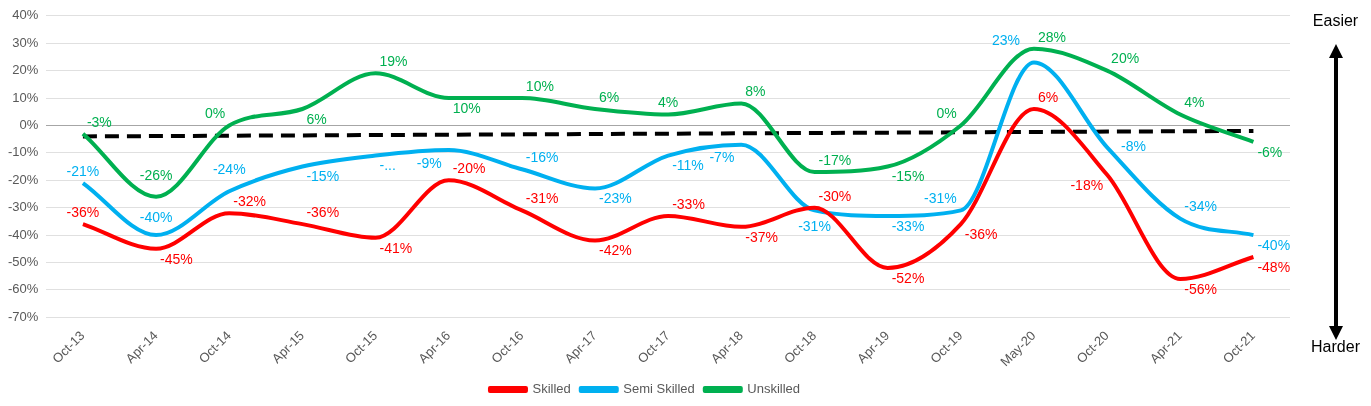  Describe the element at coordinates (688, 165) in the screenshot. I see `data-label: -11%` at that location.